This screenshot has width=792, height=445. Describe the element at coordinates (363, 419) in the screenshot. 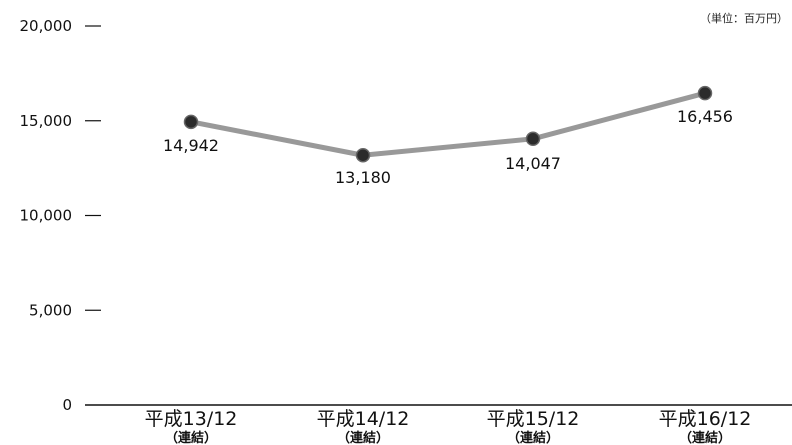

I see `x-tick-label: 平成14/12` at that location.